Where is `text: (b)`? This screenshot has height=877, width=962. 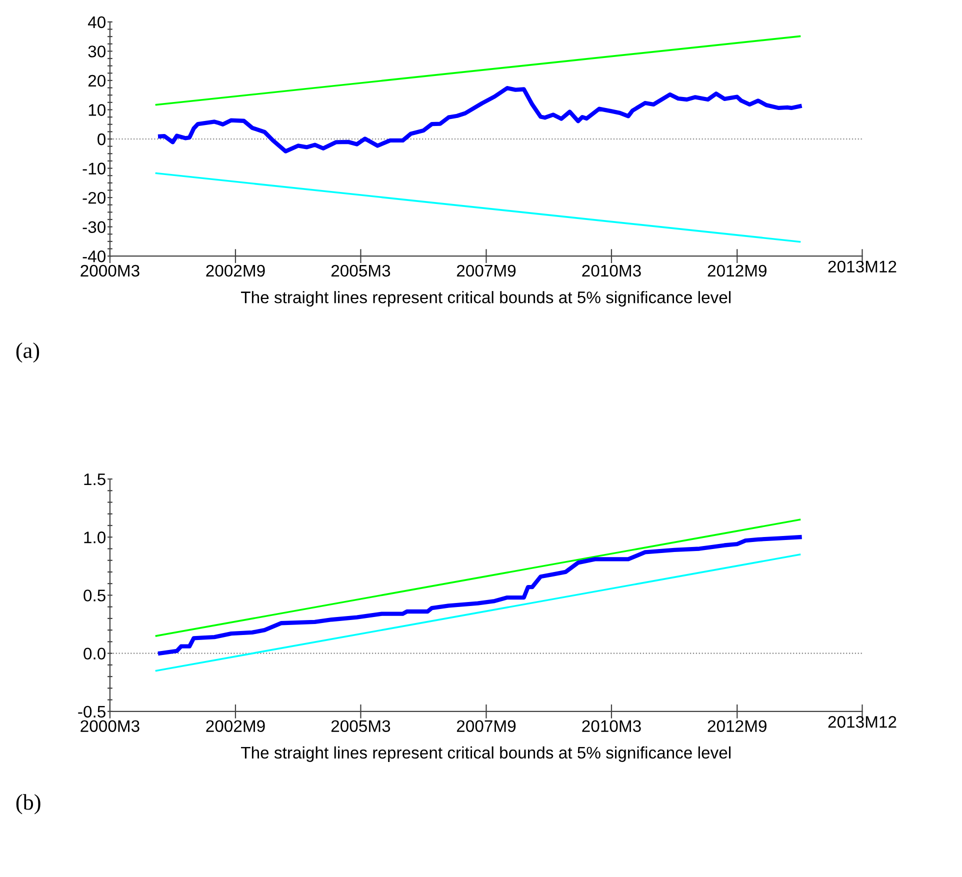
text: (b) is located at coordinates (28, 804).